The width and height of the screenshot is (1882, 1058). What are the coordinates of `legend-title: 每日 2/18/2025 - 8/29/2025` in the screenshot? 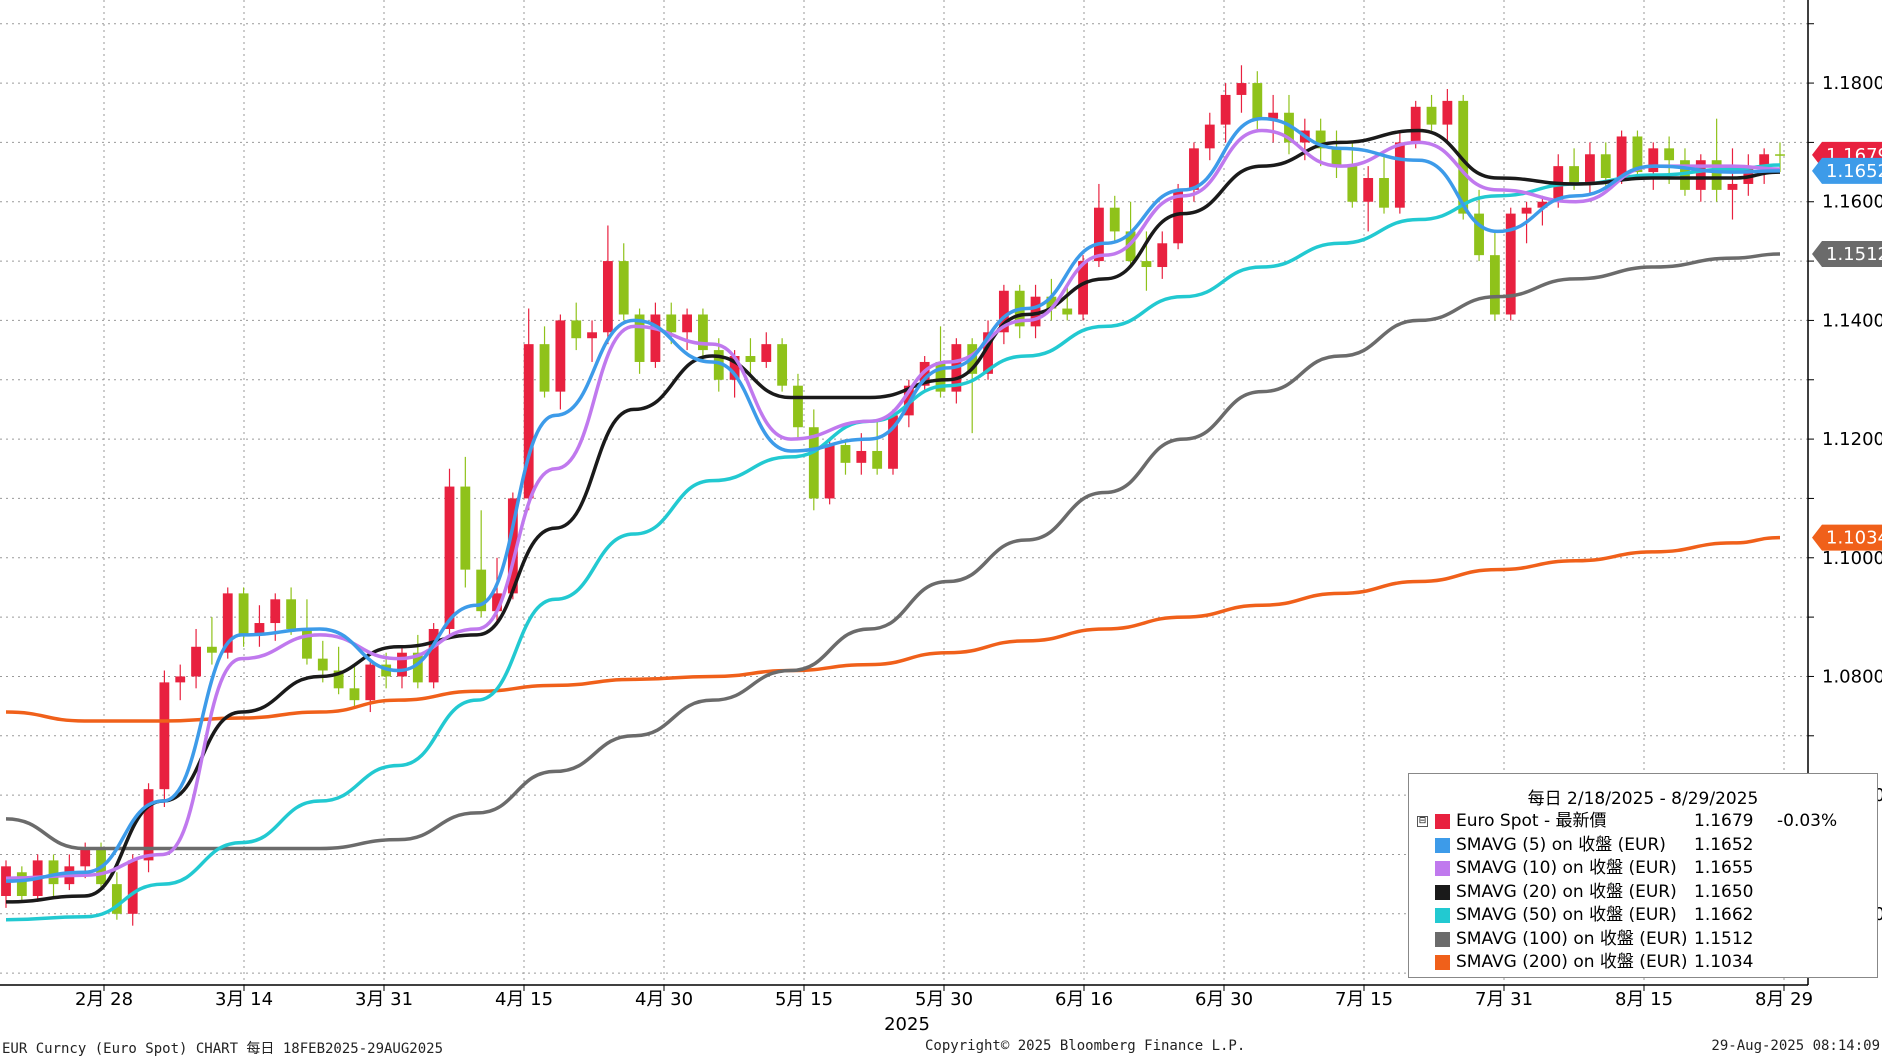 It's located at (1643, 799).